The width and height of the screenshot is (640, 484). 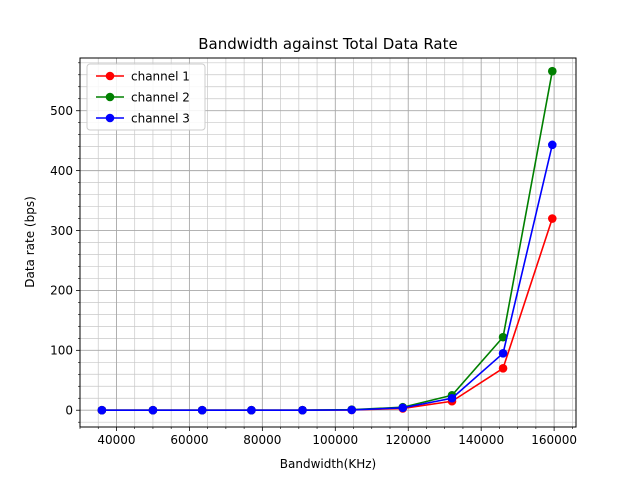 What do you see at coordinates (61, 291) in the screenshot?
I see `y-tick-label: 200` at bounding box center [61, 291].